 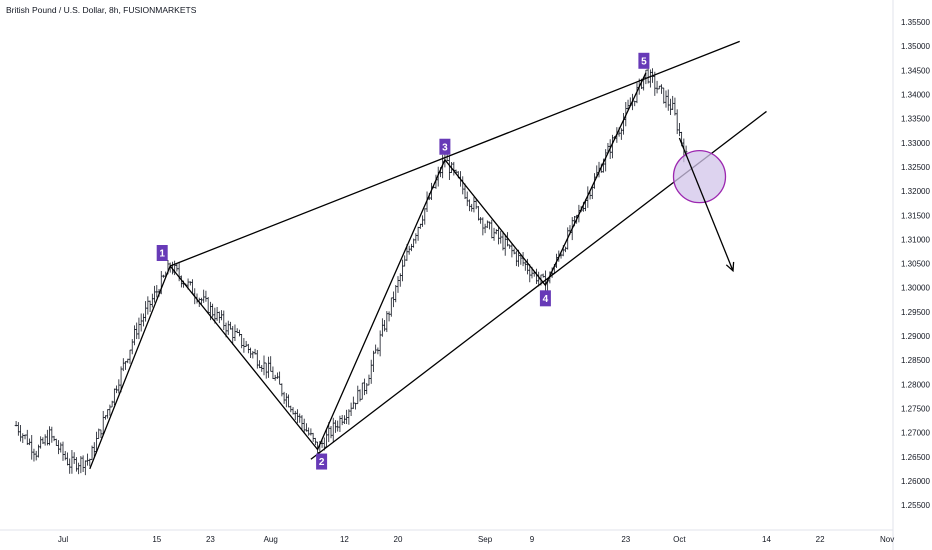 I want to click on y-tick-label: 1.35000, so click(x=915, y=46).